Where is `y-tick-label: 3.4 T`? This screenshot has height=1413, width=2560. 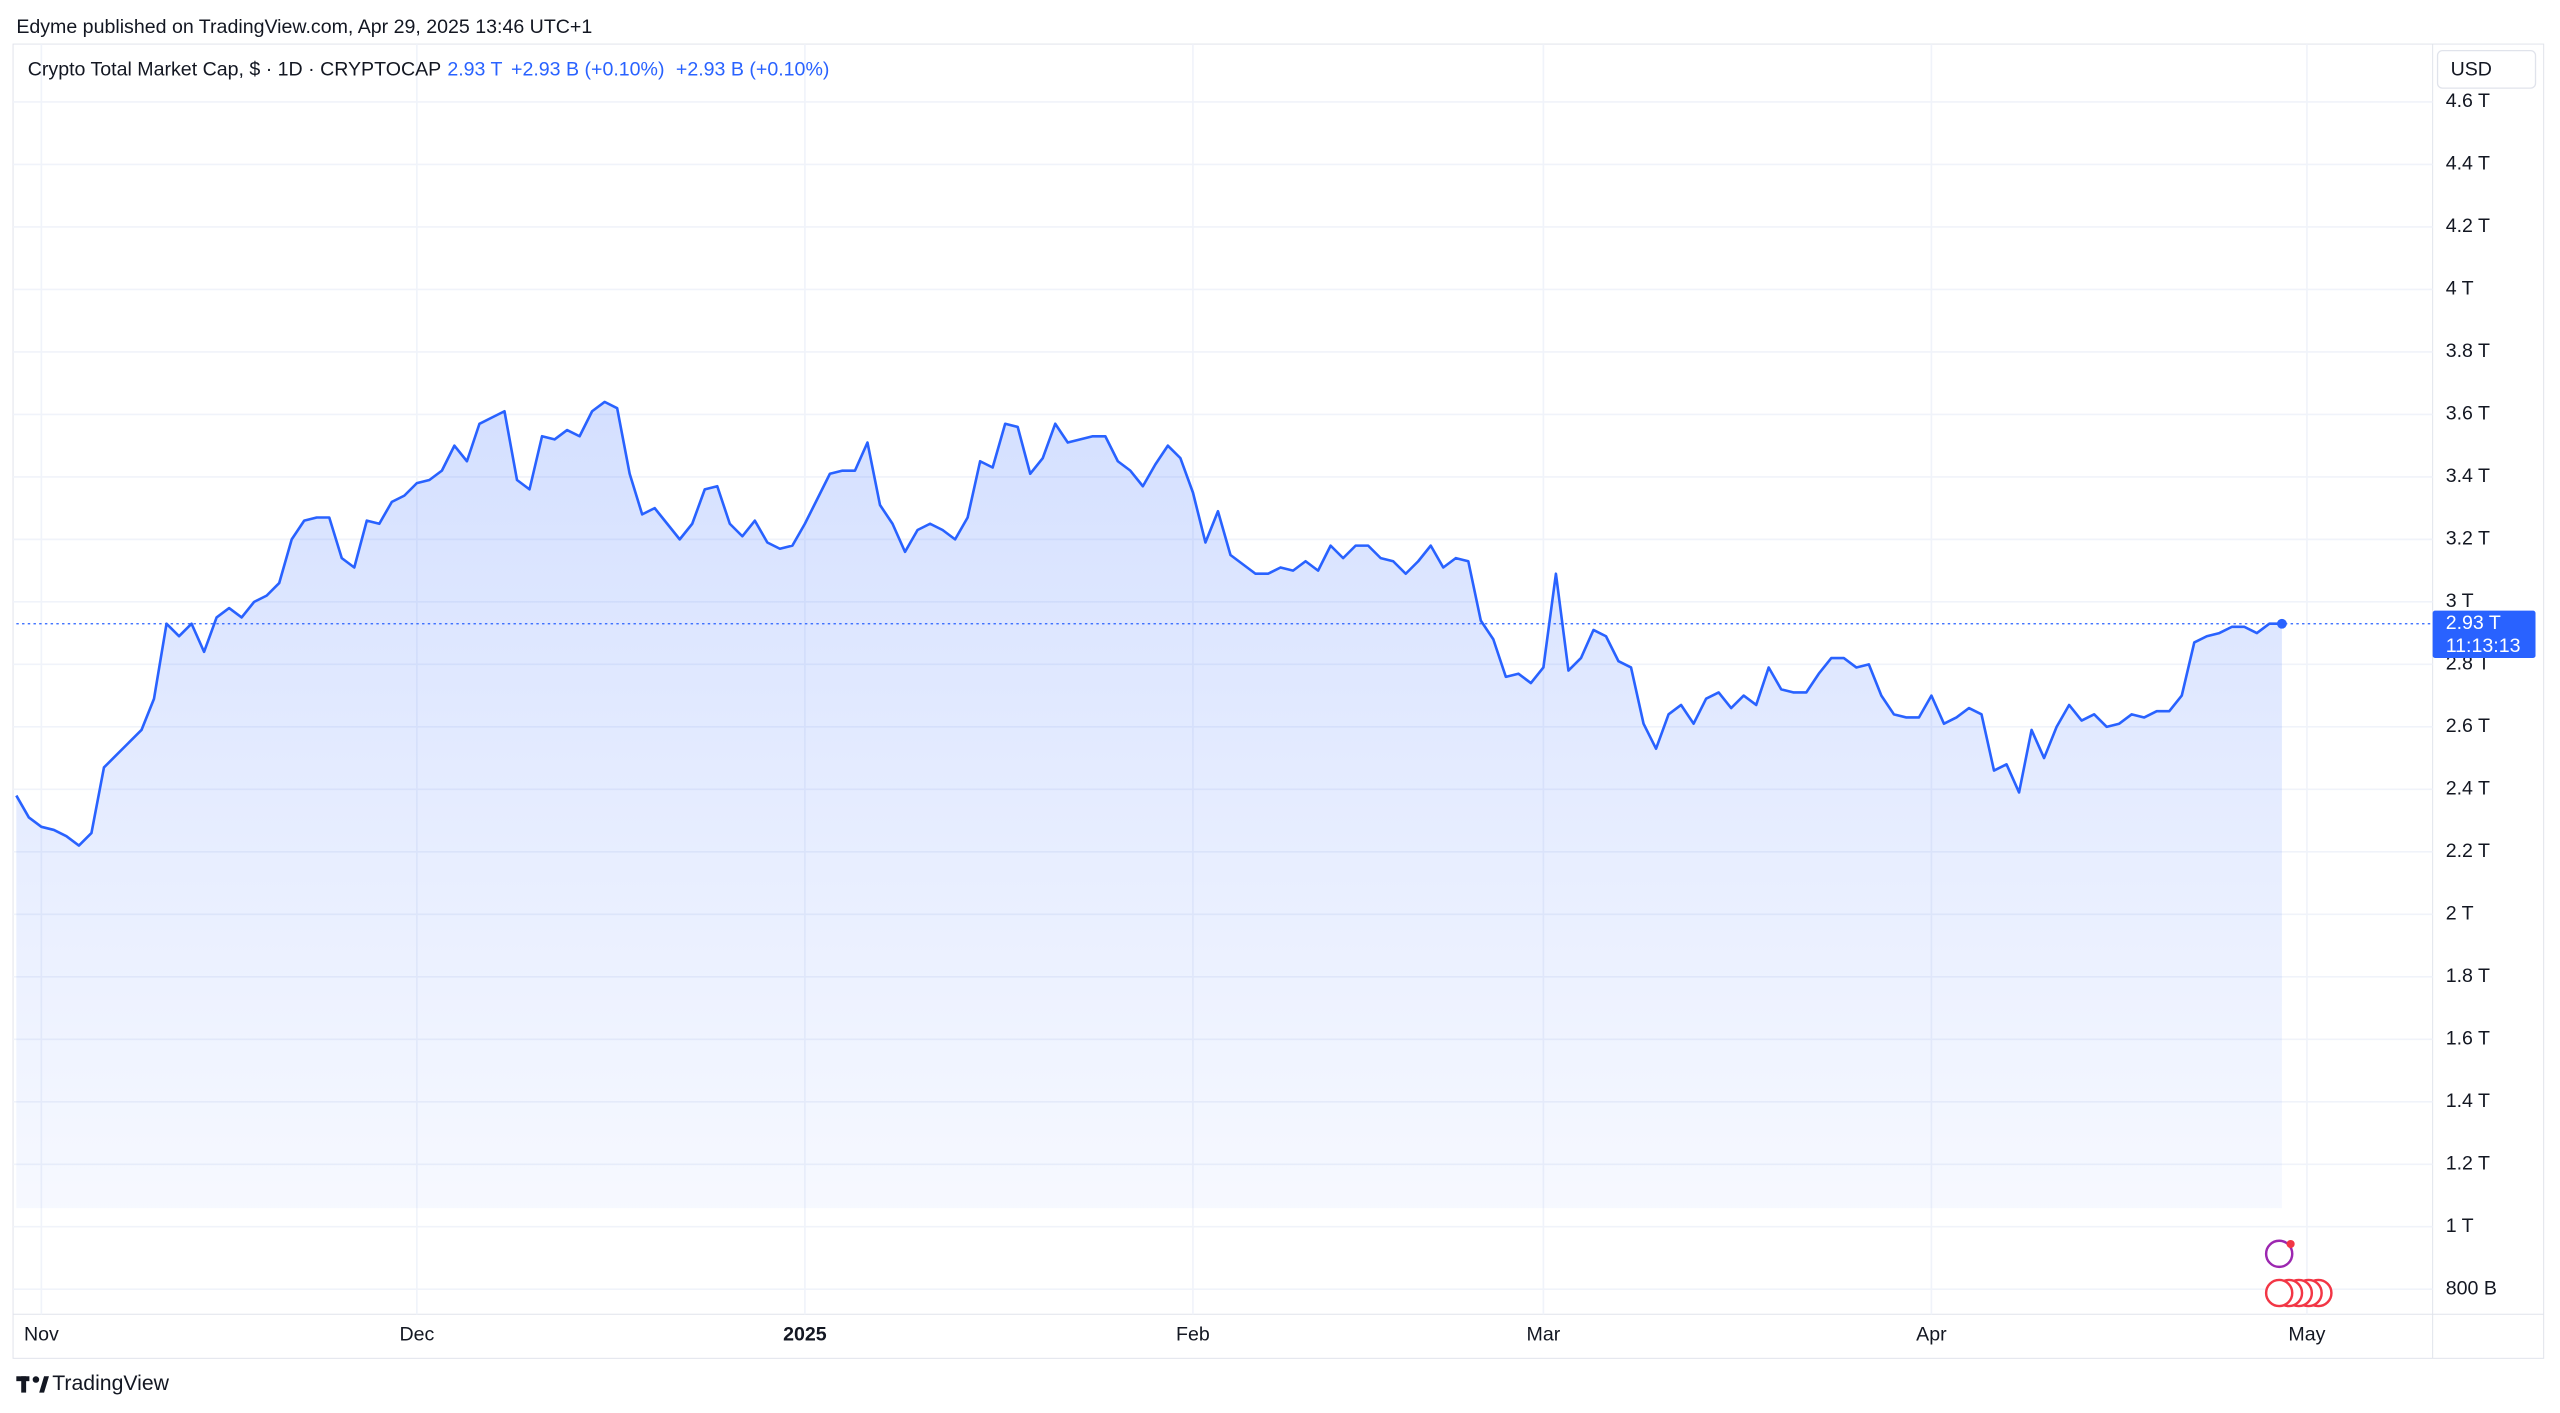 y-tick-label: 3.4 T is located at coordinates (2468, 476).